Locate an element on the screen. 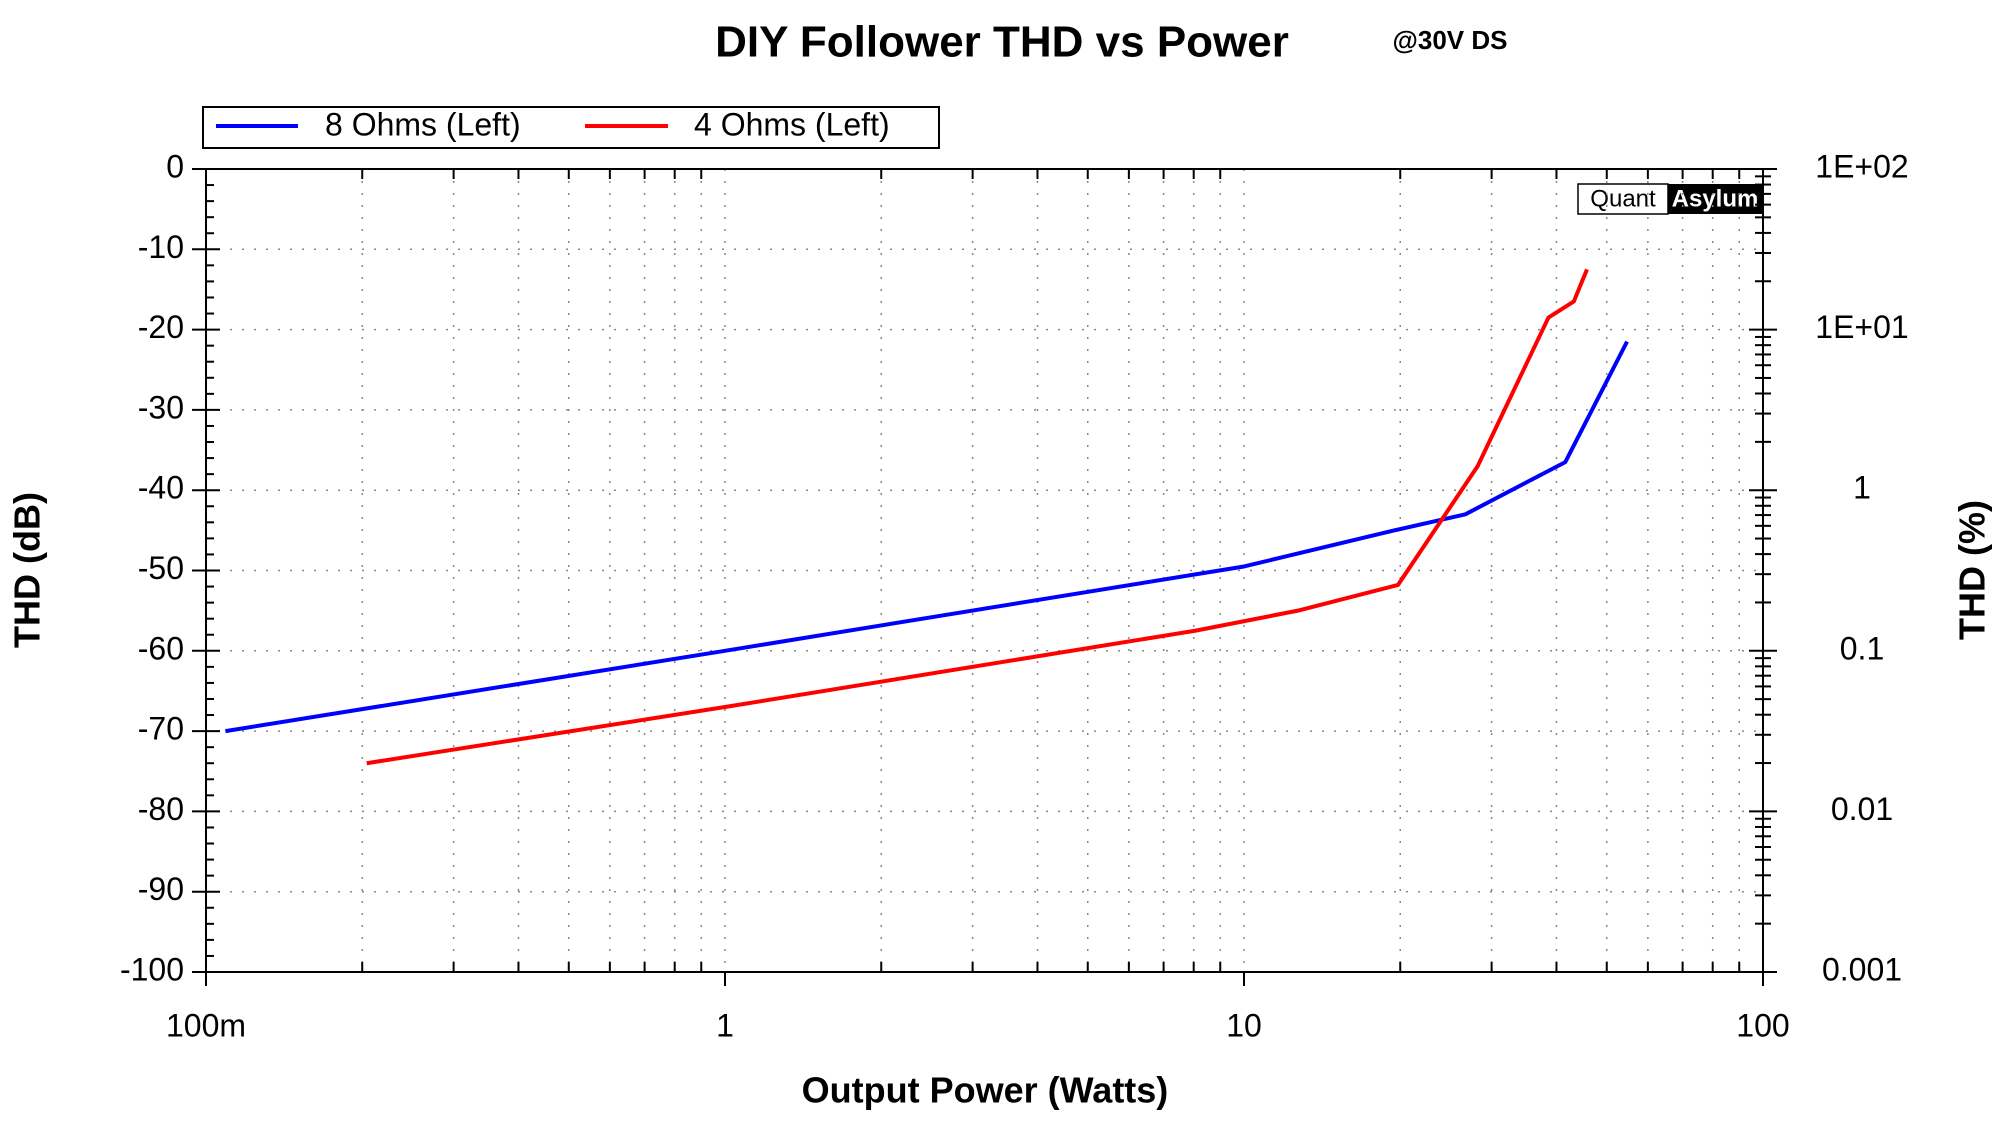 This screenshot has width=2005, height=1138. watermark: Quant is located at coordinates (1623, 198).